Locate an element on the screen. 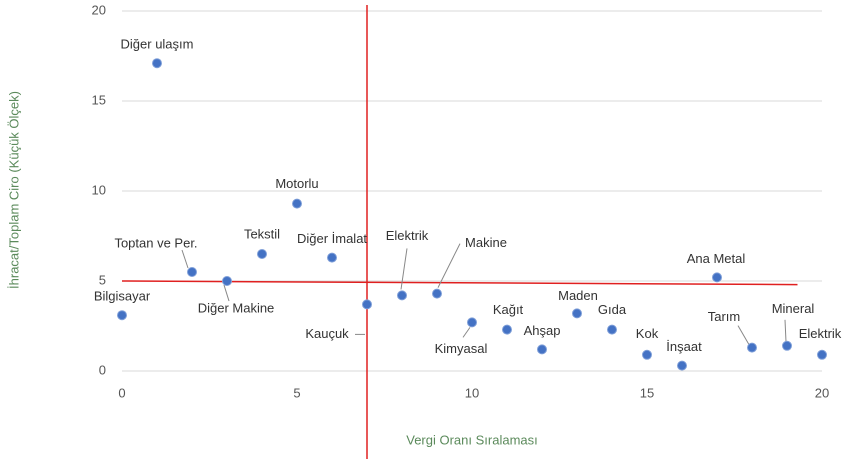 The image size is (844, 459). y-axis-title: İhracat/Toplam Ciro (Küçük Ölçek) is located at coordinates (13, 190).